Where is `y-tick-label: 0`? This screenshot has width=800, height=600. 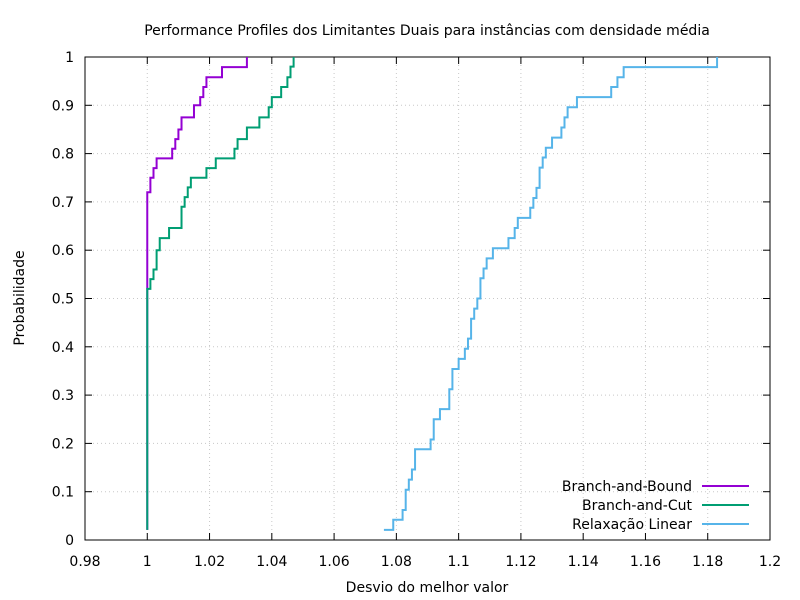 y-tick-label: 0 is located at coordinates (69, 541).